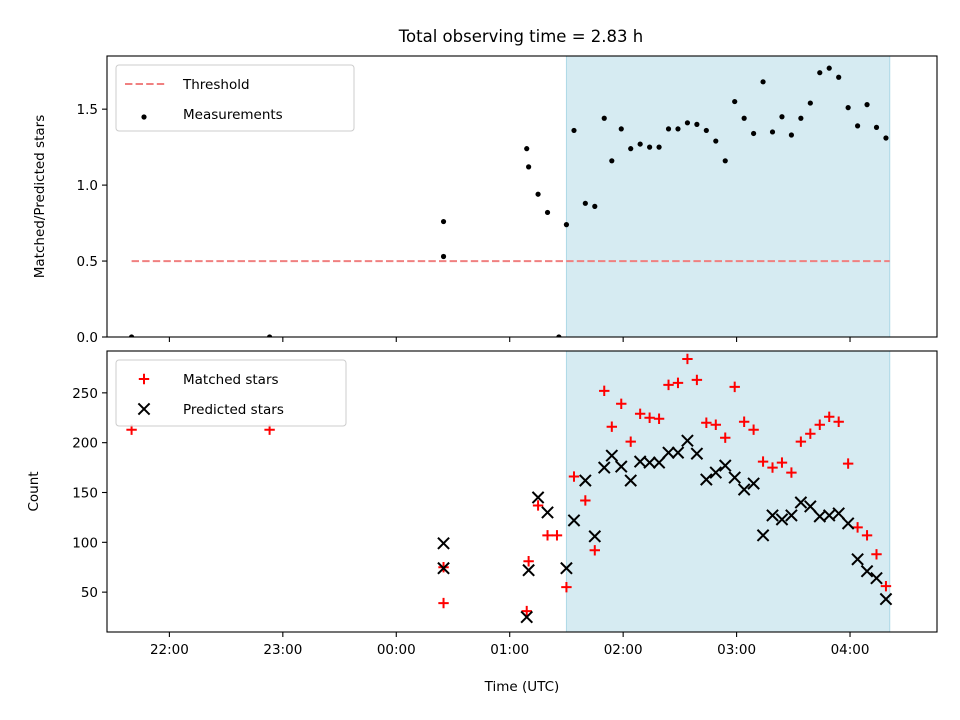 This screenshot has width=960, height=720. What do you see at coordinates (85, 493) in the screenshot?
I see `y-tick-label: 150` at bounding box center [85, 493].